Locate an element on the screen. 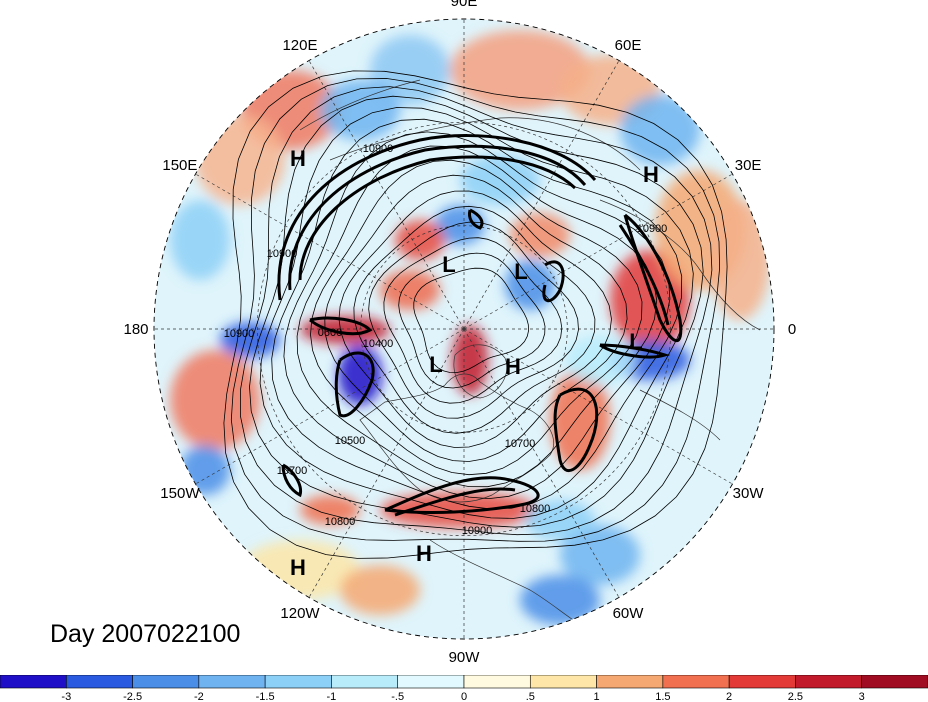  colorbar-label: -2 is located at coordinates (199, 696).